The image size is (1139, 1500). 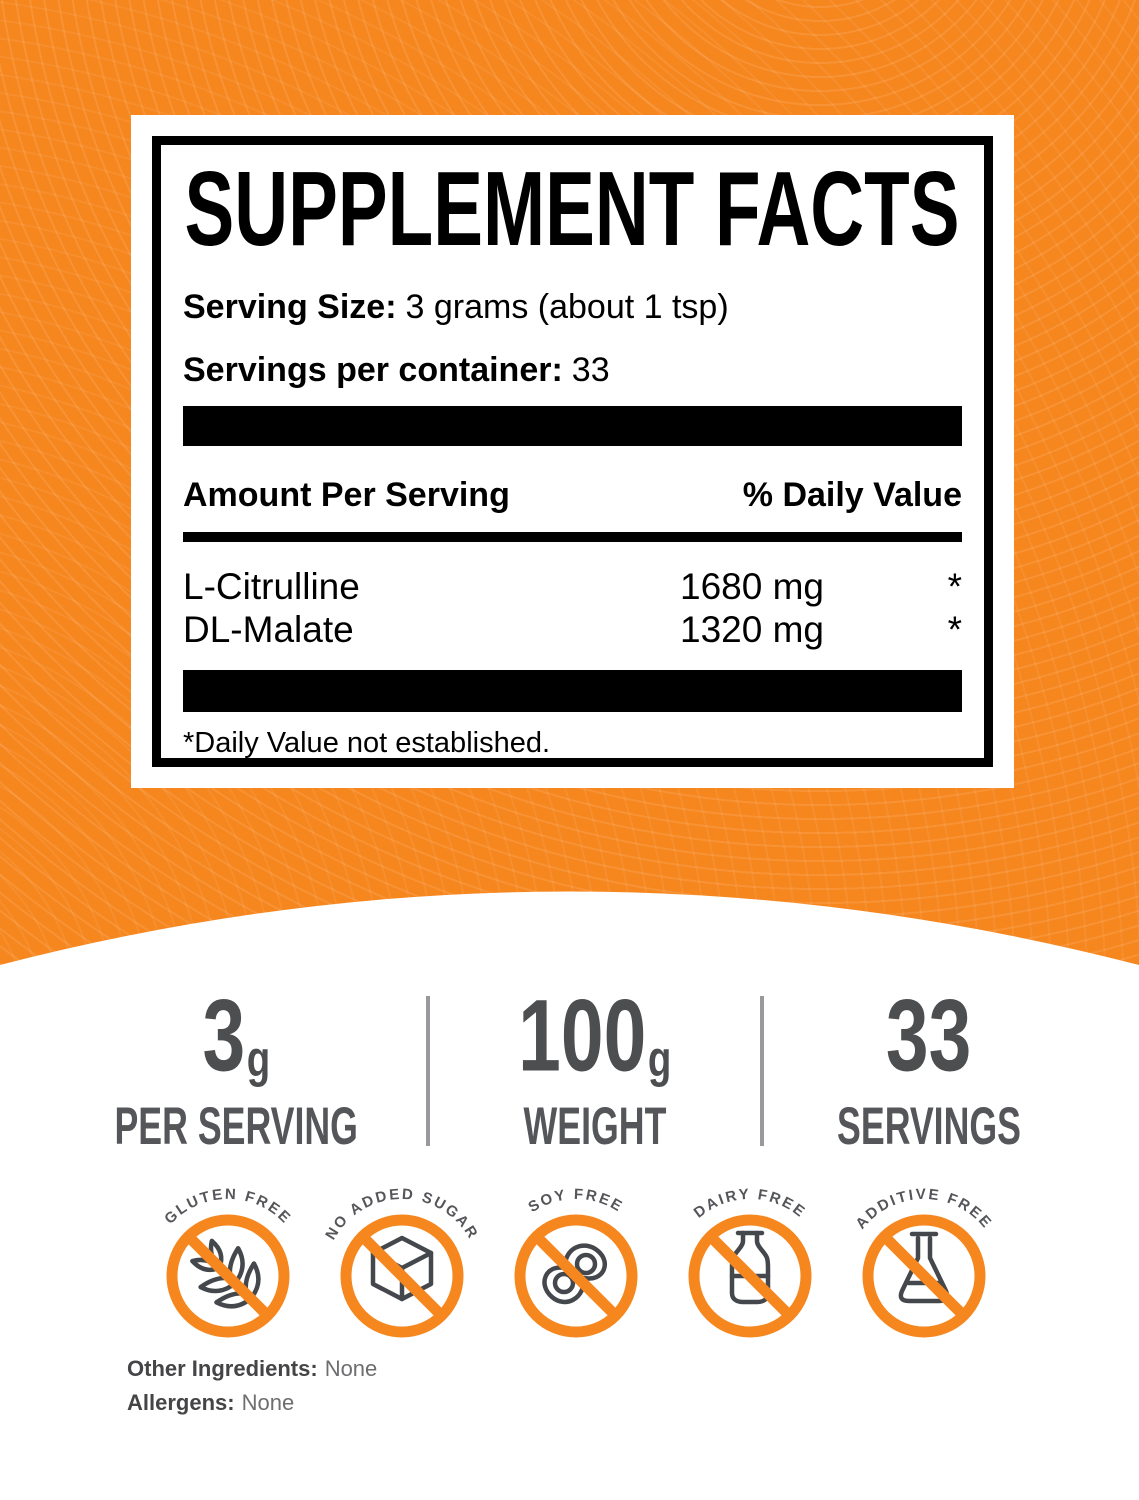 I want to click on facts-title-graphic: SUPPLEMENT FACTS, so click(x=572, y=209).